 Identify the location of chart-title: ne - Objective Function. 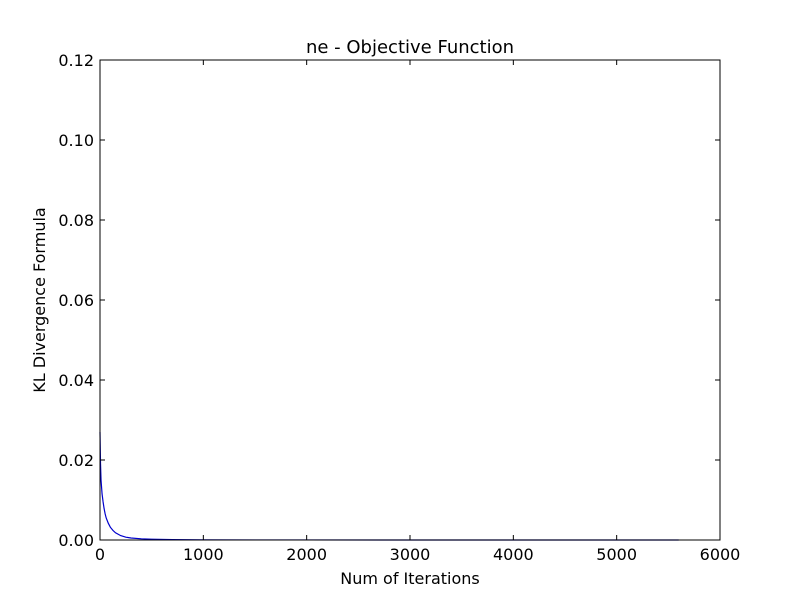
(410, 47).